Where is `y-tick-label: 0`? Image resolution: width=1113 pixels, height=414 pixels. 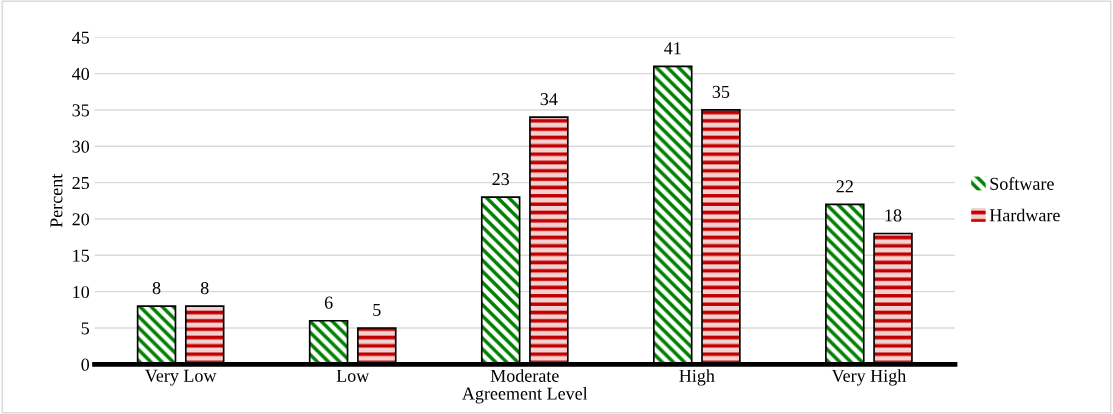
y-tick-label: 0 is located at coordinates (85, 364).